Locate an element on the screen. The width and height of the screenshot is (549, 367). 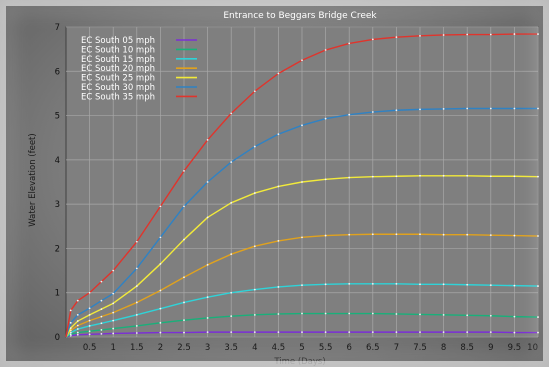
y-axis-label: Water Elevation (feet) is located at coordinates (33, 179).